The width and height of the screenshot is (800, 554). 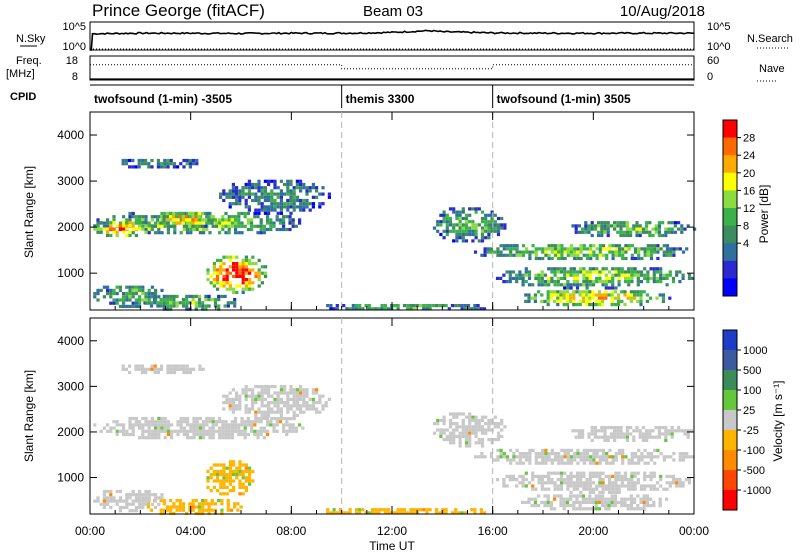 What do you see at coordinates (392, 68) in the screenshot?
I see `freq-panel-frame` at bounding box center [392, 68].